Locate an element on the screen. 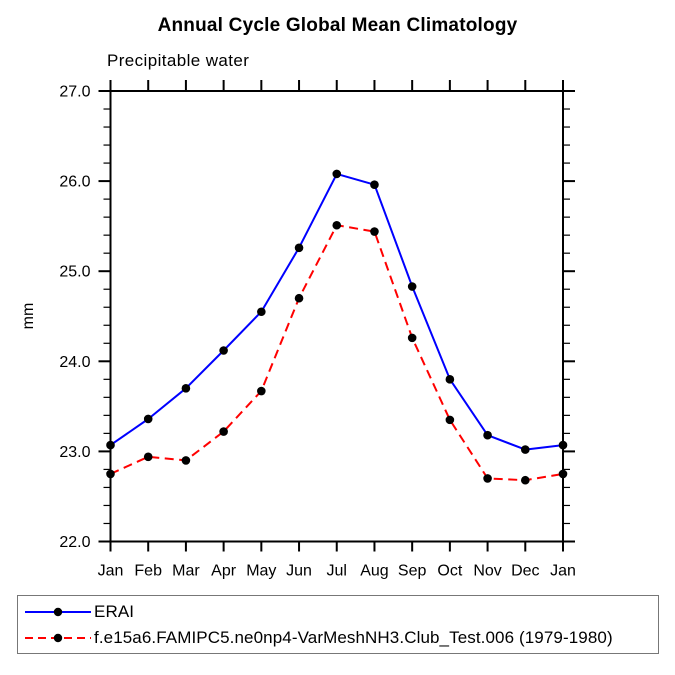  x-tick-label: Feb is located at coordinates (148, 571).